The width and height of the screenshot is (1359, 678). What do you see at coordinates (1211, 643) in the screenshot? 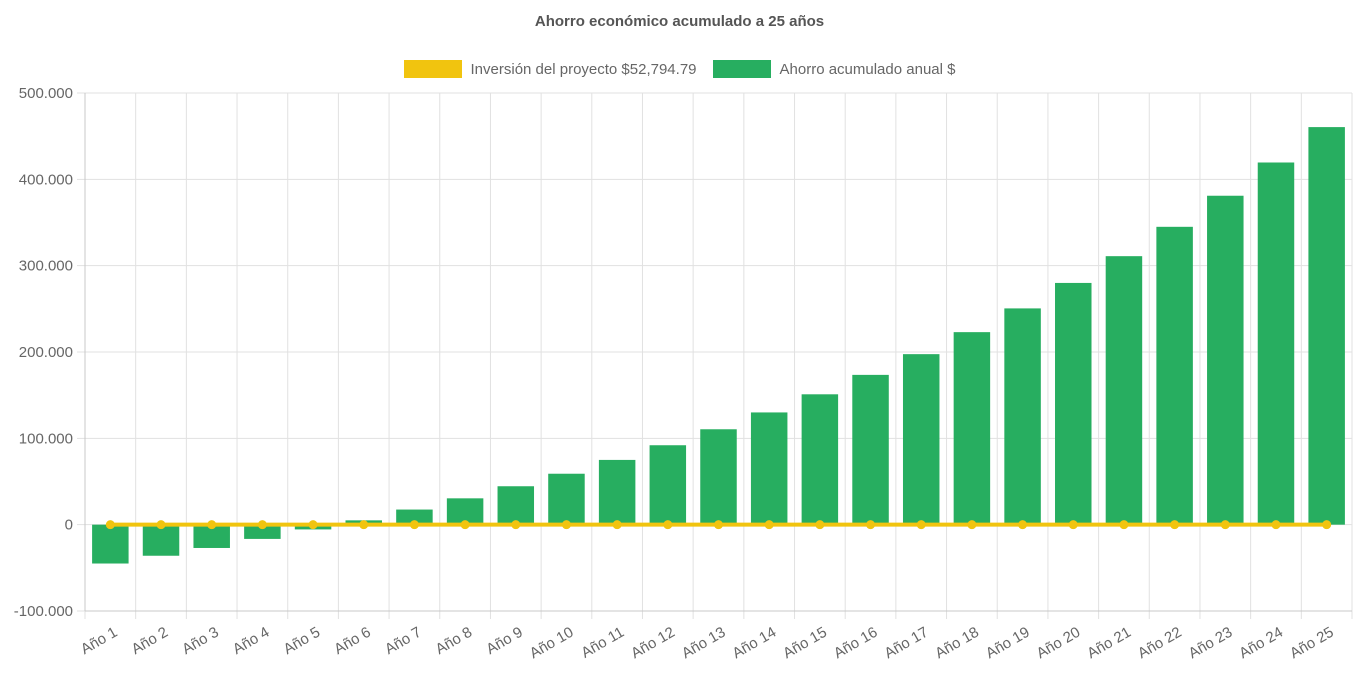
I see `x-tick-label: Año 23` at bounding box center [1211, 643].